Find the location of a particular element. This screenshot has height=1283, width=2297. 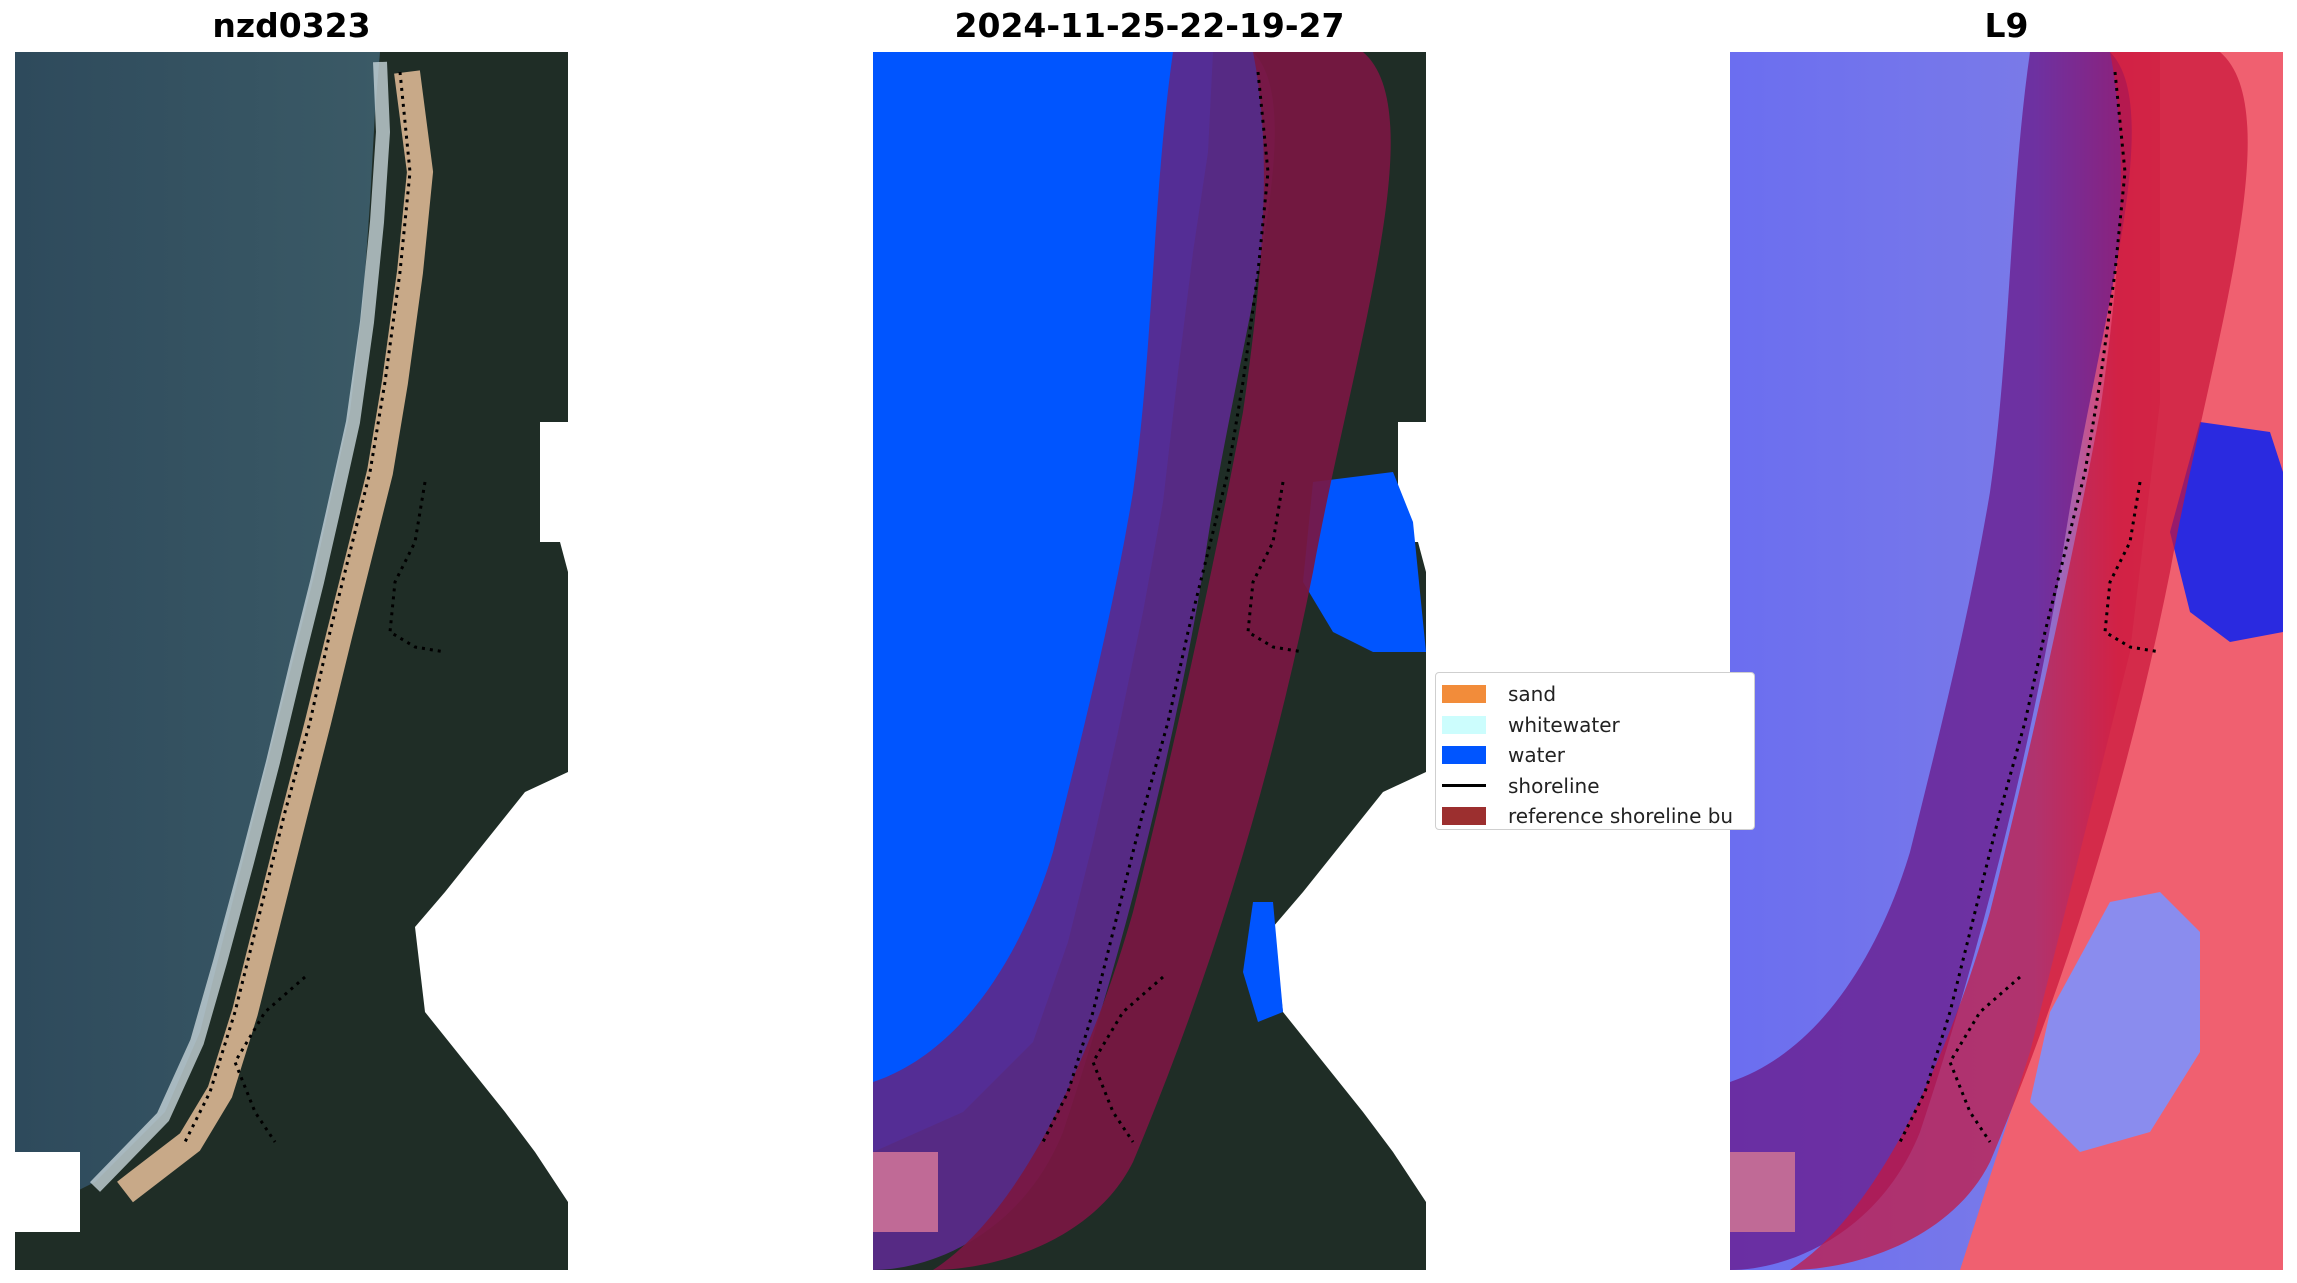

legend-swatch-reference-buffer is located at coordinates (1464, 816).